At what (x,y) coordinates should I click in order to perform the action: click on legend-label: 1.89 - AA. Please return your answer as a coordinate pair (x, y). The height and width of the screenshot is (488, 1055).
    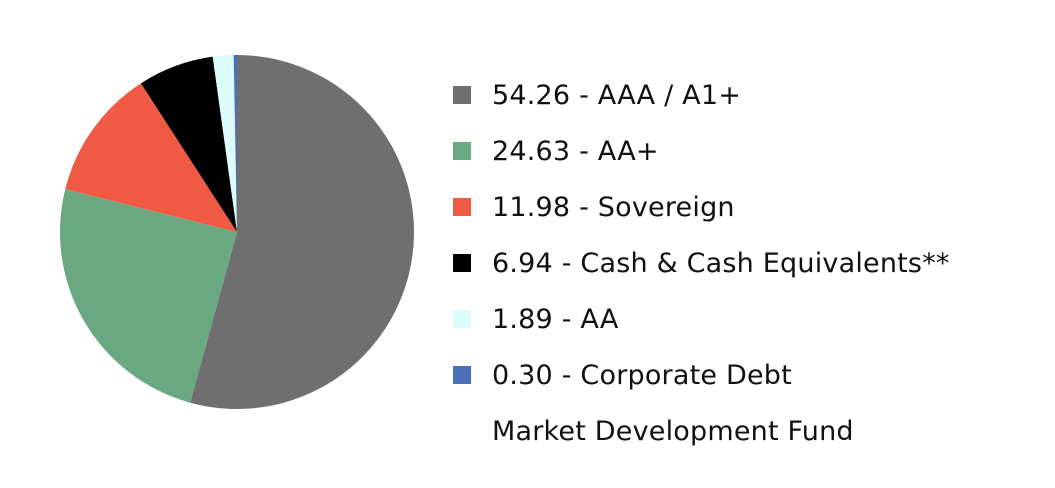
    Looking at the image, I should click on (555, 319).